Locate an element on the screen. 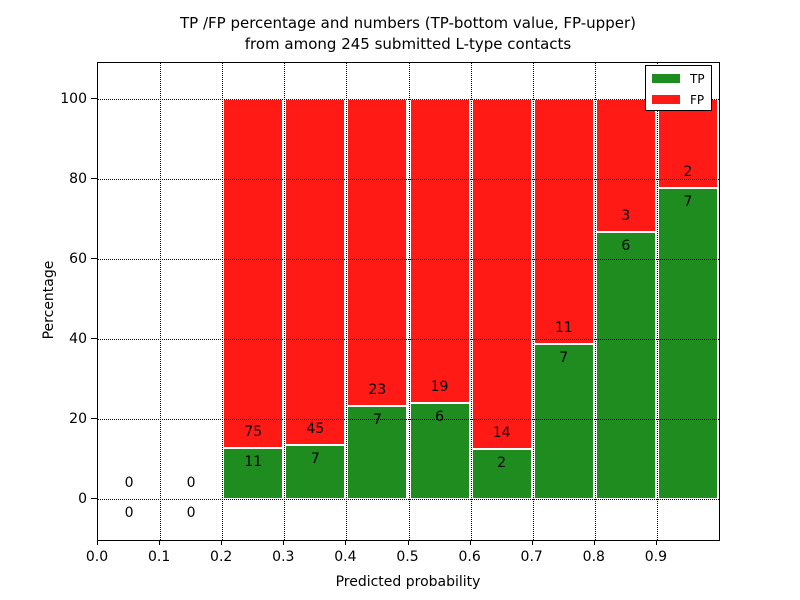 This screenshot has height=600, width=800. chart-title-line2: from among 245 submitted L-type contacts is located at coordinates (408, 44).